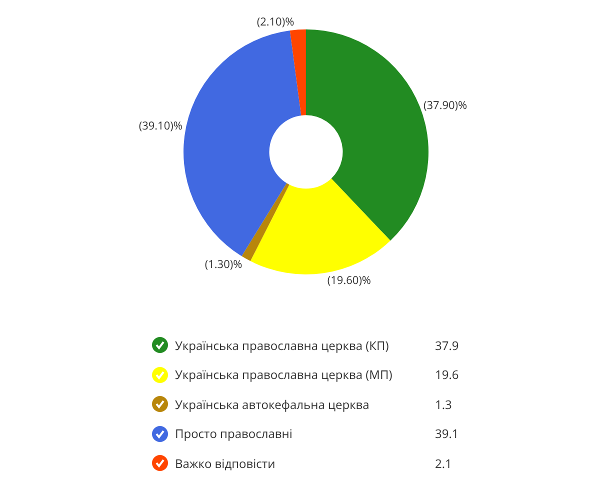 This screenshot has height=490, width=612. Describe the element at coordinates (284, 374) in the screenshot. I see `legend-label: Українська православна церква (МП)` at that location.